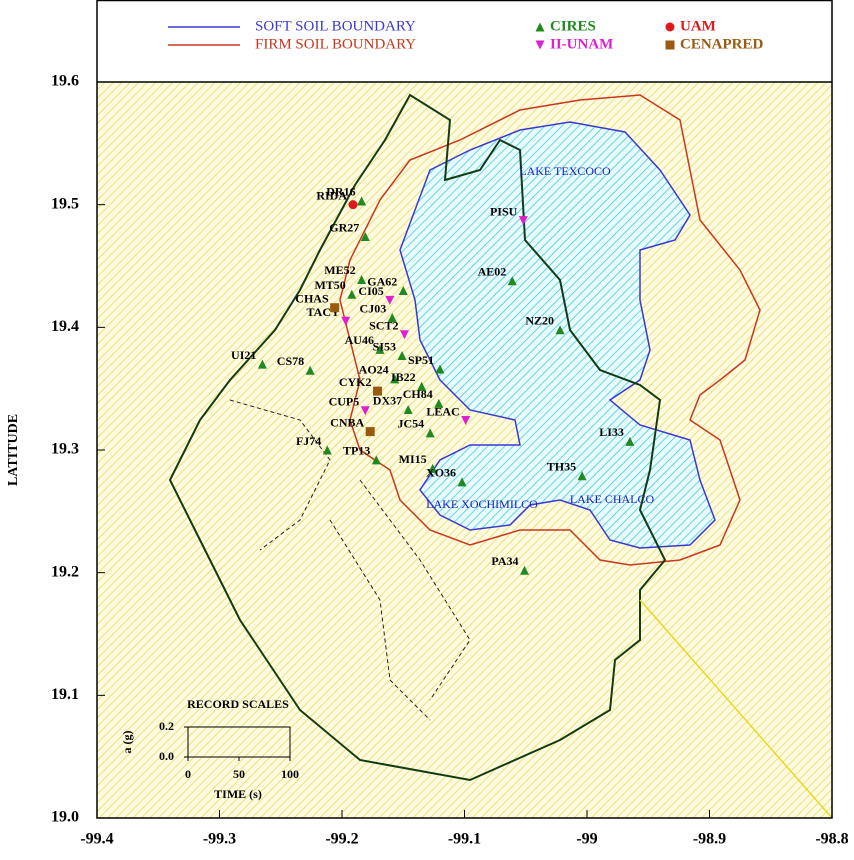  Describe the element at coordinates (344, 401) in the screenshot. I see `station-label: CUP5` at that location.